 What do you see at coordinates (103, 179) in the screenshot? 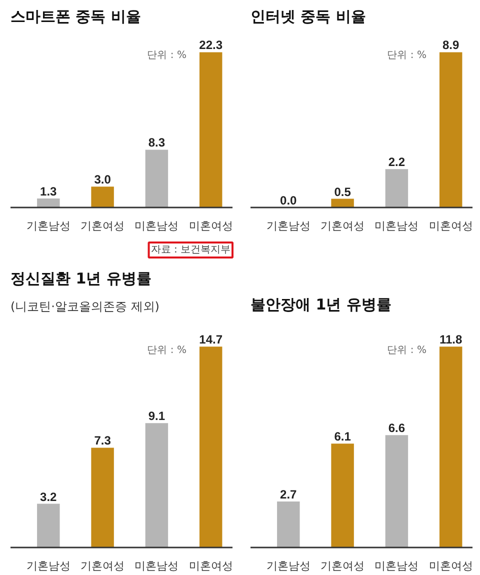
I see `data-label: 3.0` at bounding box center [103, 179].